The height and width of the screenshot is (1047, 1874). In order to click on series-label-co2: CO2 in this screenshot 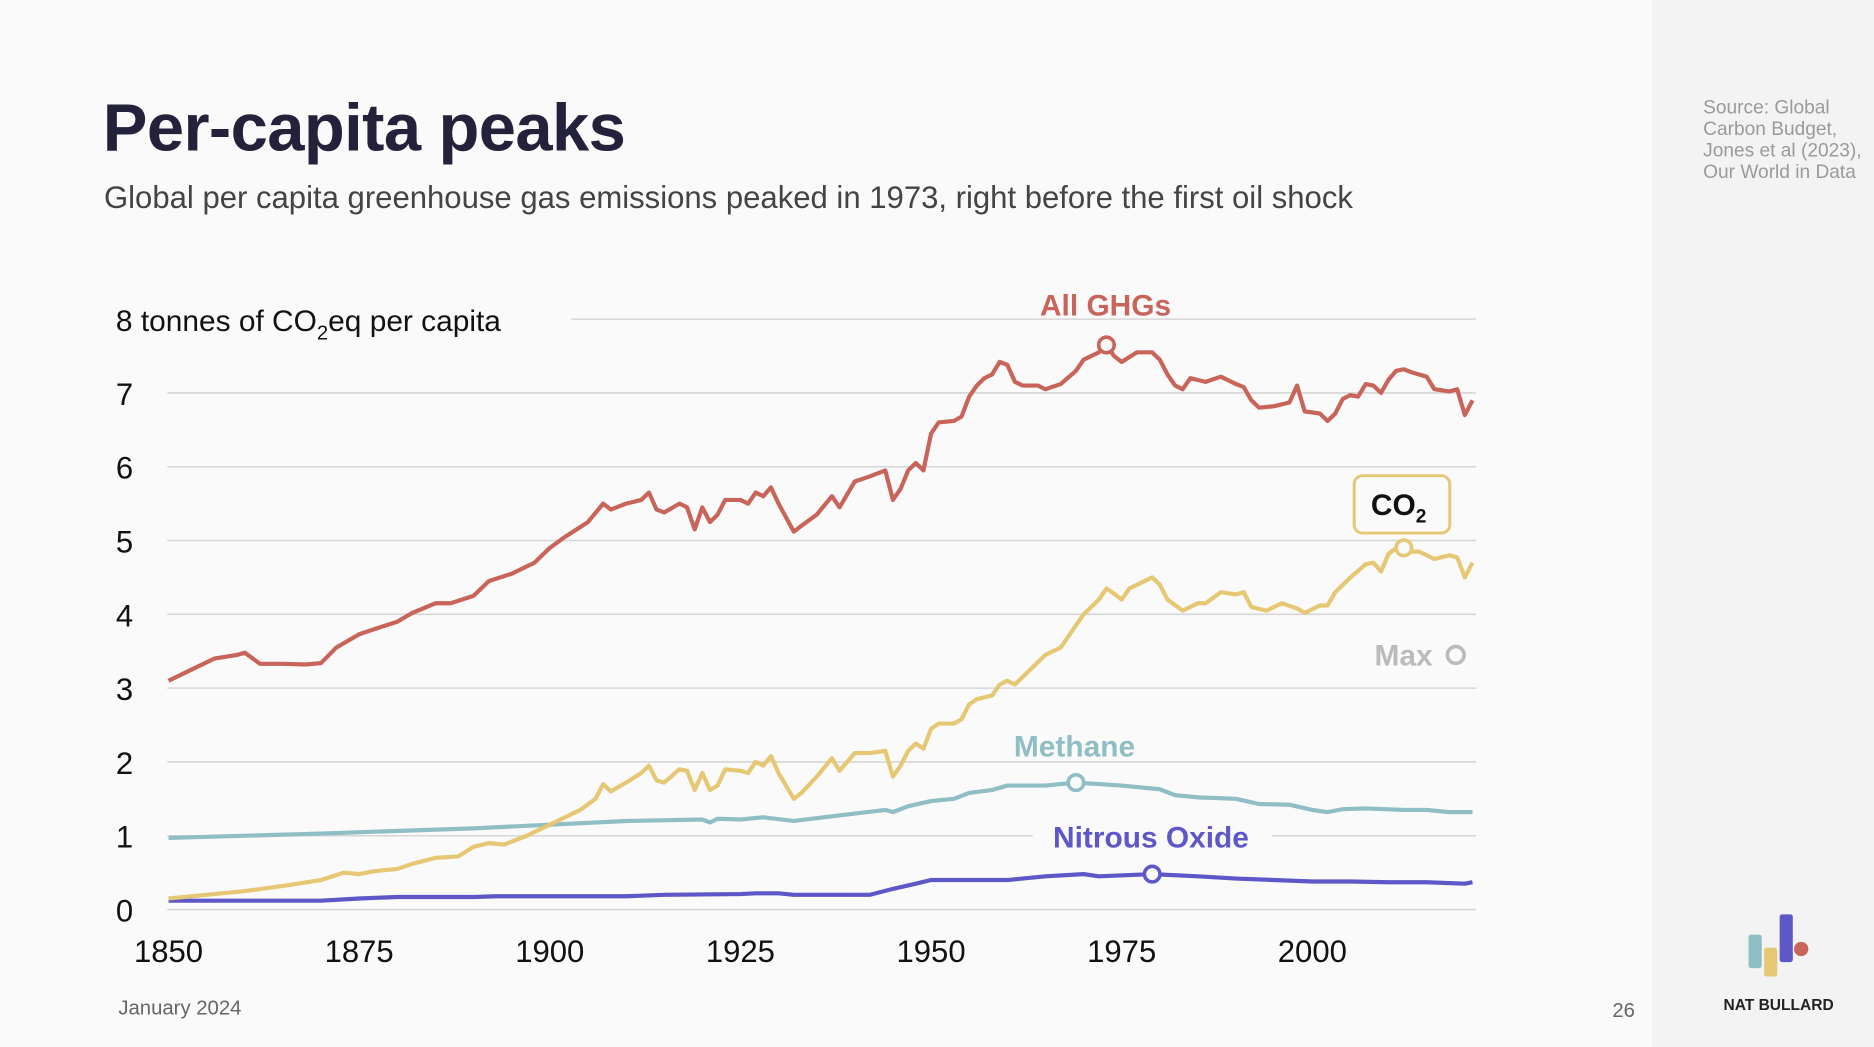, I will do `click(1398, 508)`.